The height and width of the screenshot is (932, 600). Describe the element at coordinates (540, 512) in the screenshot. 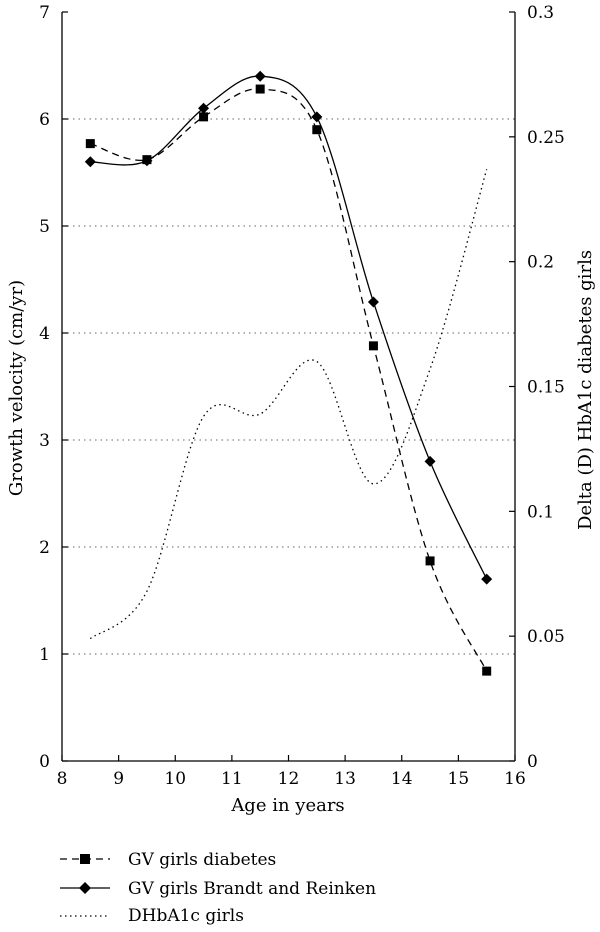

I see `y-right-tick-label: 0.1` at that location.